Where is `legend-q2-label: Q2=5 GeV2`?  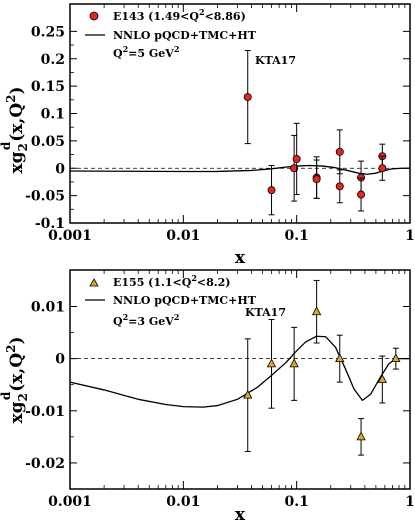 legend-q2-label: Q2=5 GeV2 is located at coordinates (146, 52).